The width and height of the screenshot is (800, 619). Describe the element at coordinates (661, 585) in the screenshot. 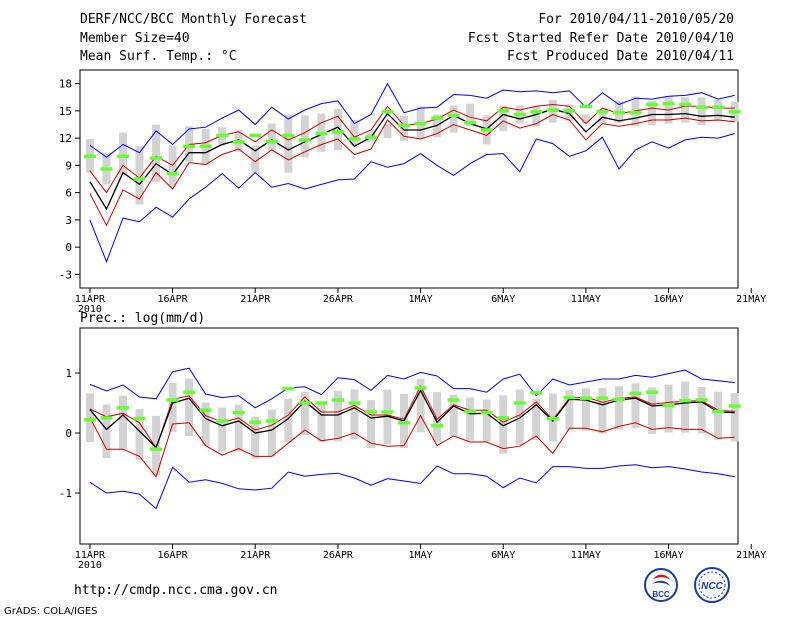

I see `bcc-logo: BCC` at that location.